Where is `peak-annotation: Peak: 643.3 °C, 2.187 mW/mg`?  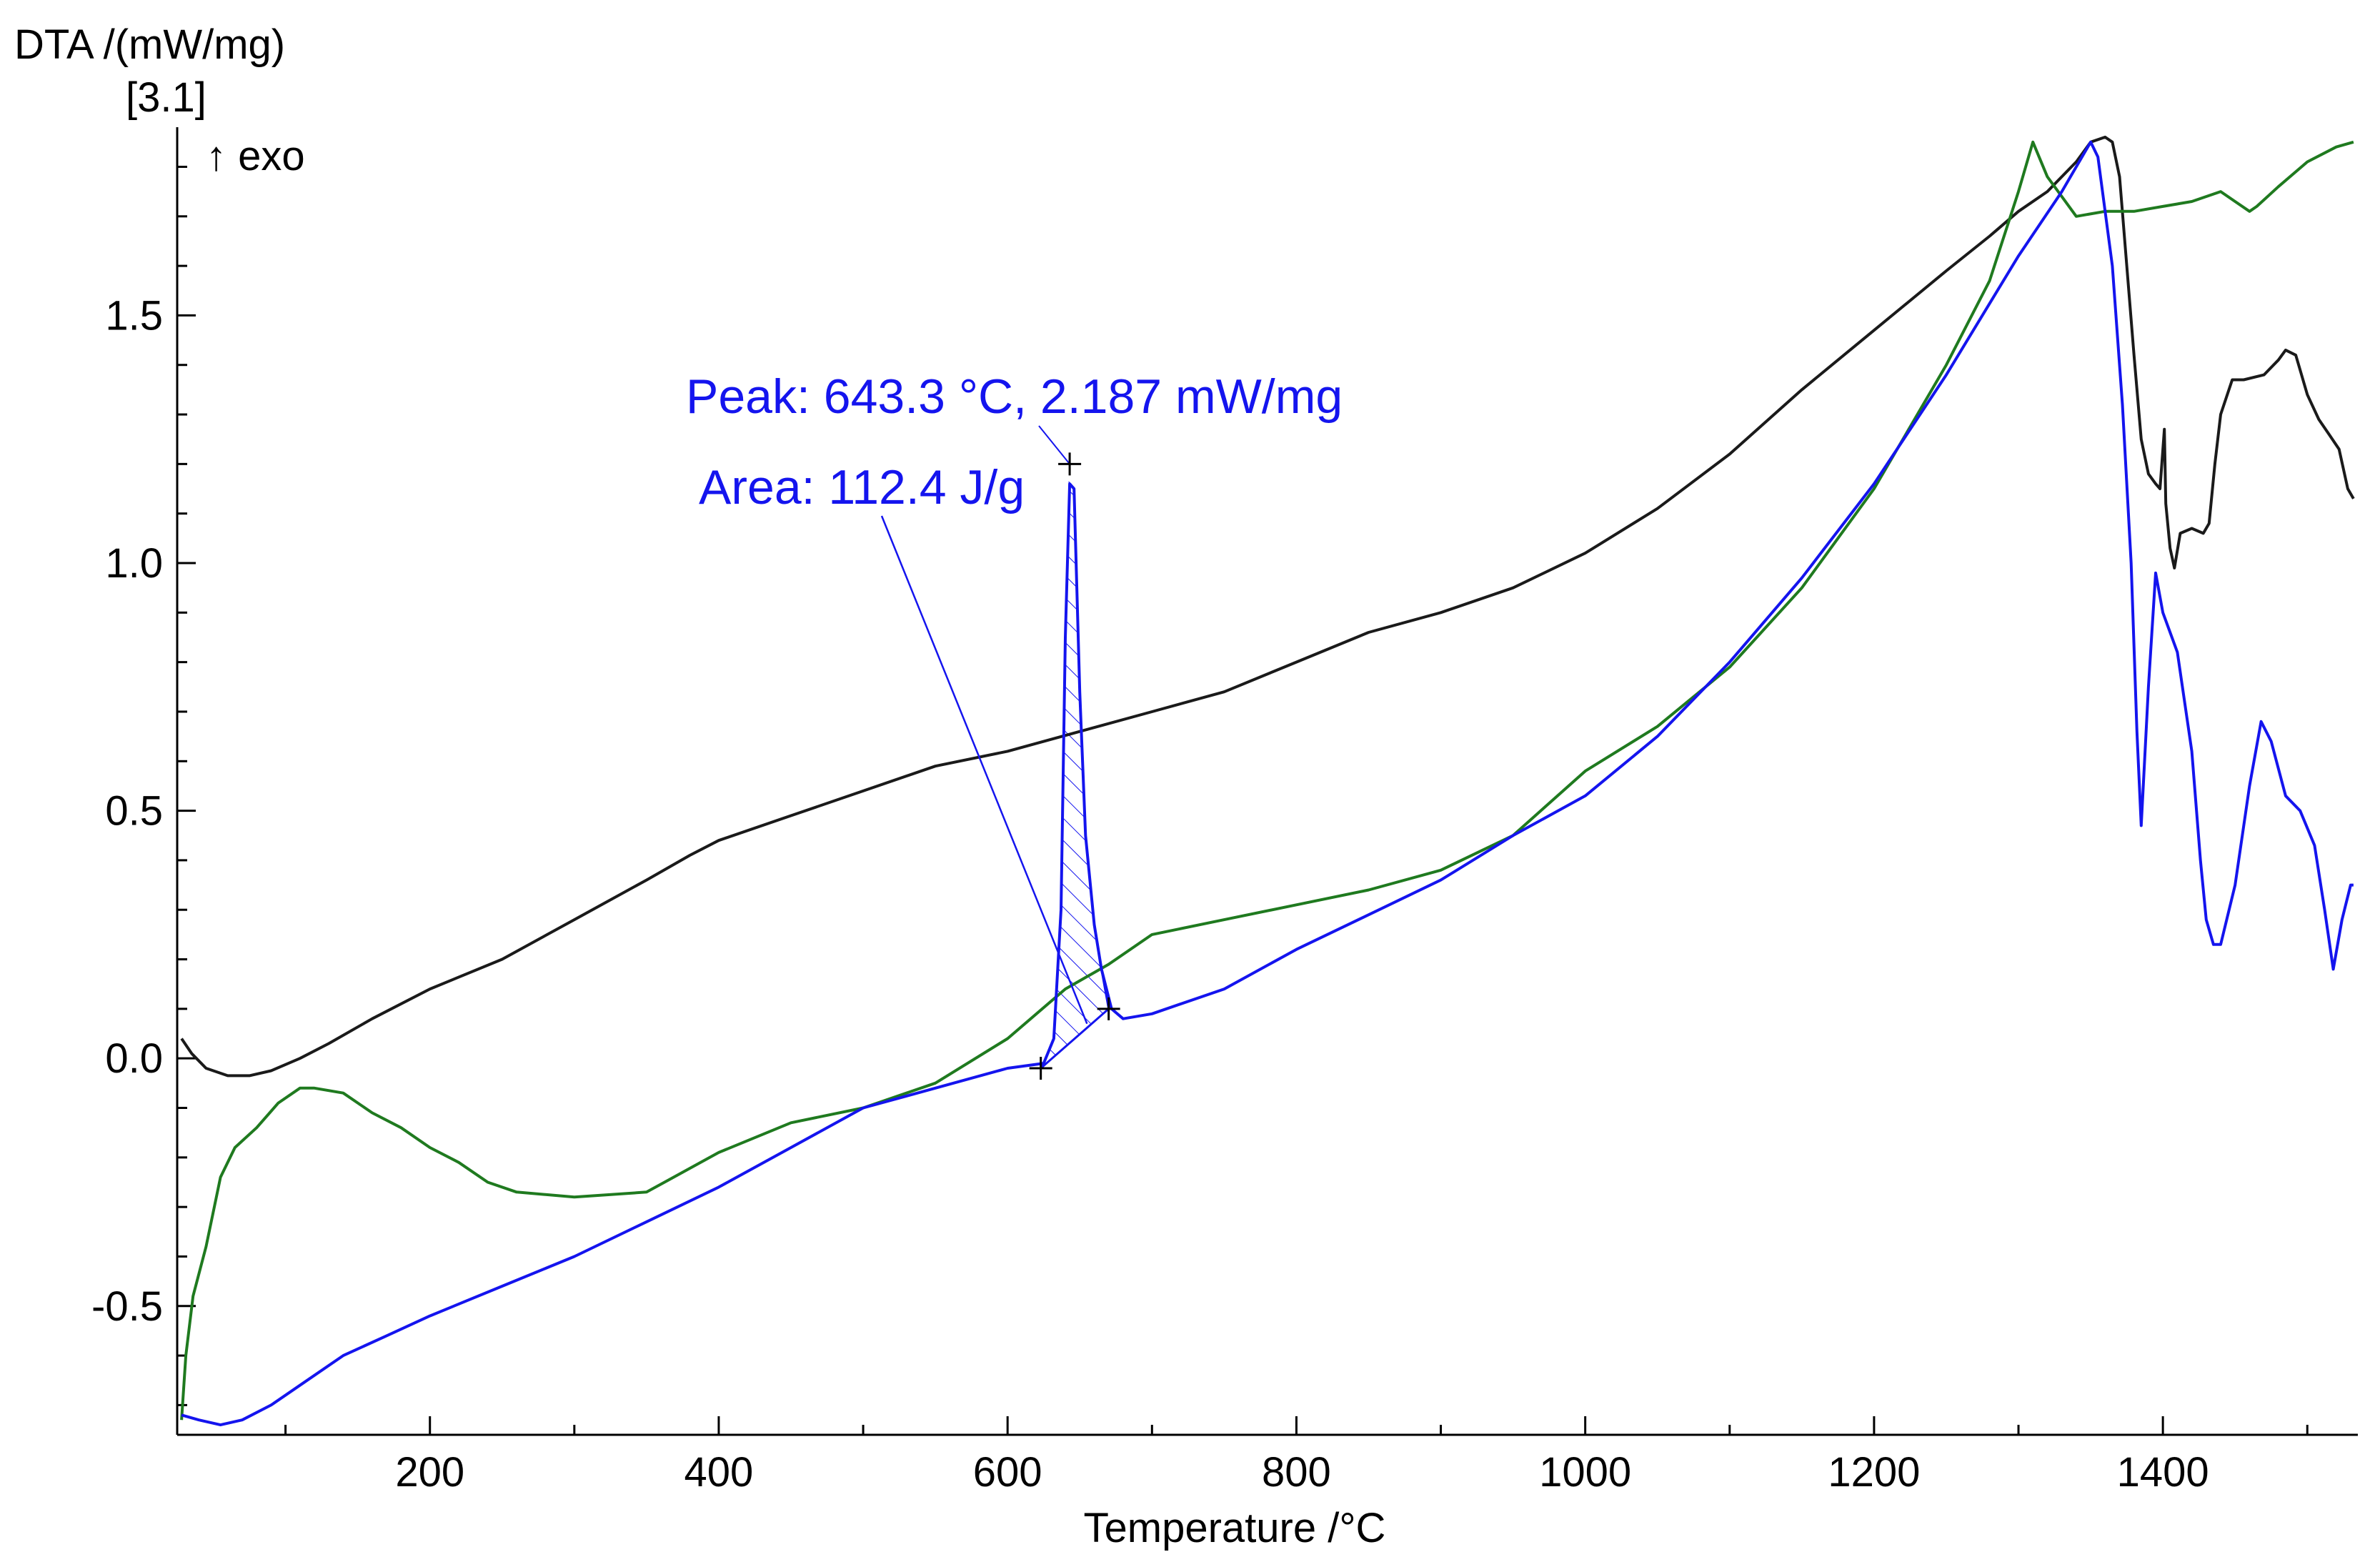
peak-annotation: Peak: 643.3 °C, 2.187 mW/mg is located at coordinates (1014, 396).